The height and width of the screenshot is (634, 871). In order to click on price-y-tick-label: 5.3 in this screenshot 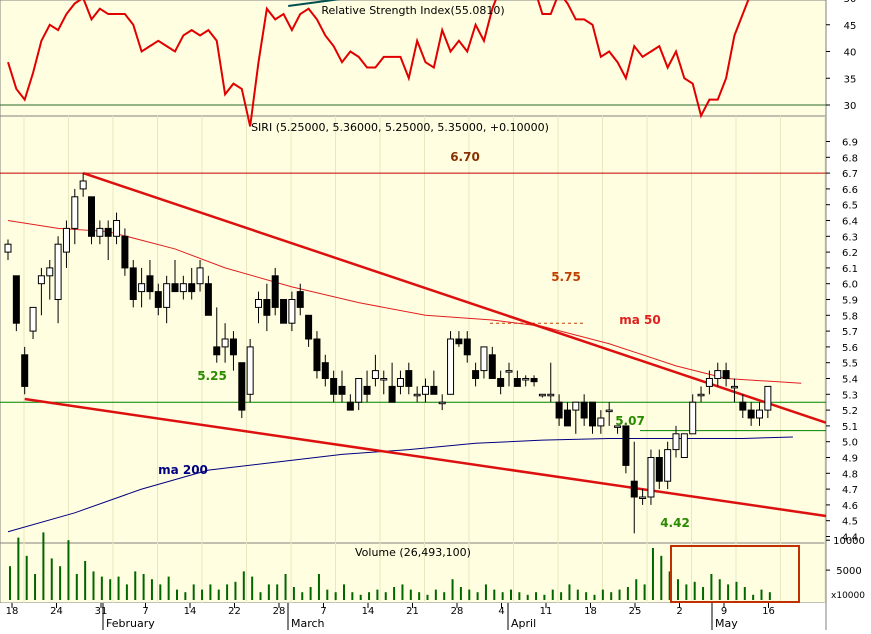, I will do `click(850, 395)`.